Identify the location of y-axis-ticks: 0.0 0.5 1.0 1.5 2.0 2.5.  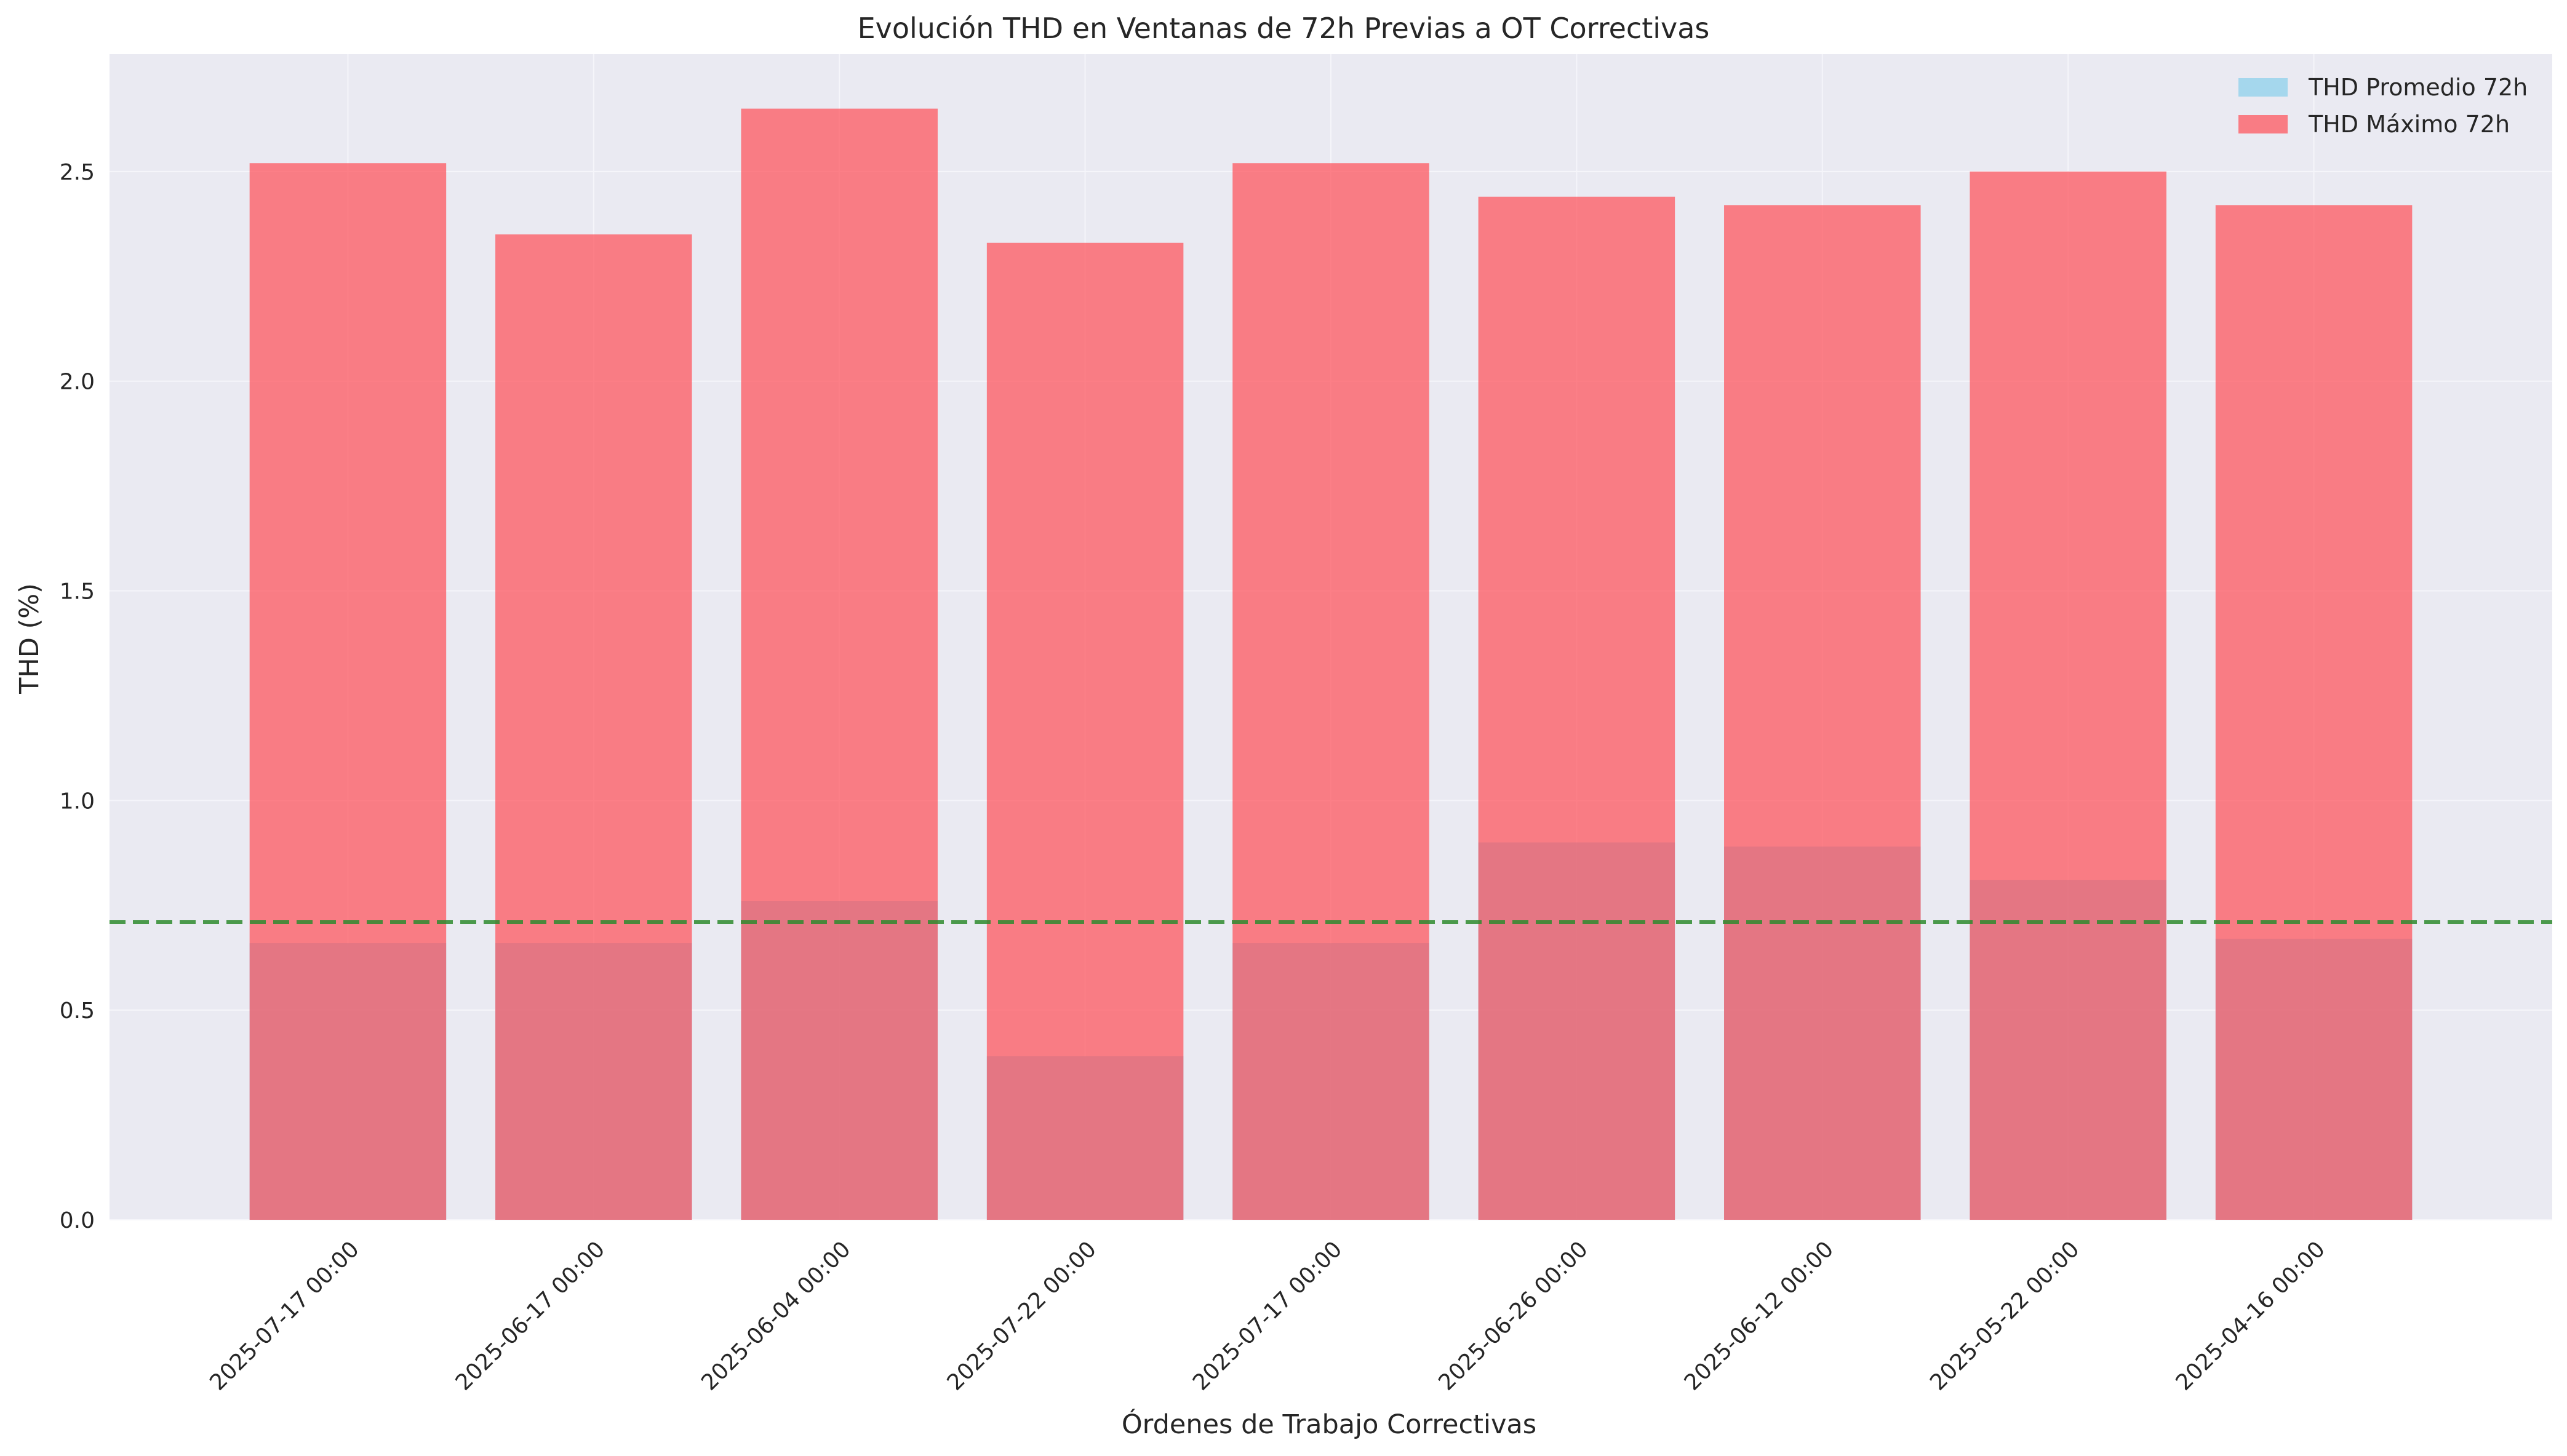
(77, 697).